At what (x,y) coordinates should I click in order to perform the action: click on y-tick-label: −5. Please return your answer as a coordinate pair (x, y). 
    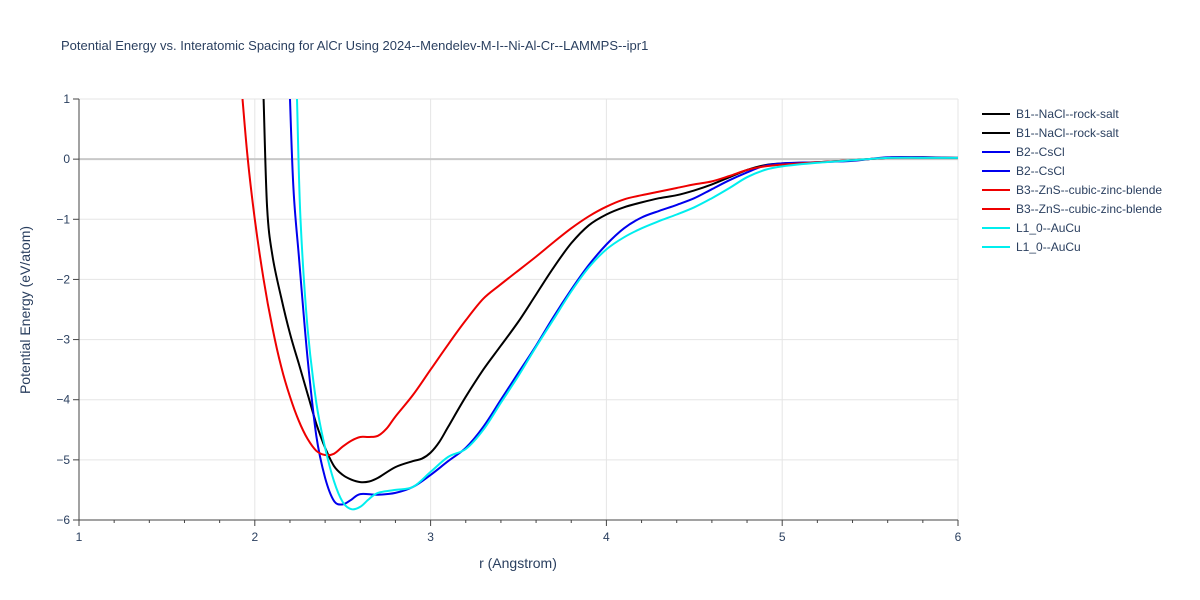
    Looking at the image, I should click on (63, 460).